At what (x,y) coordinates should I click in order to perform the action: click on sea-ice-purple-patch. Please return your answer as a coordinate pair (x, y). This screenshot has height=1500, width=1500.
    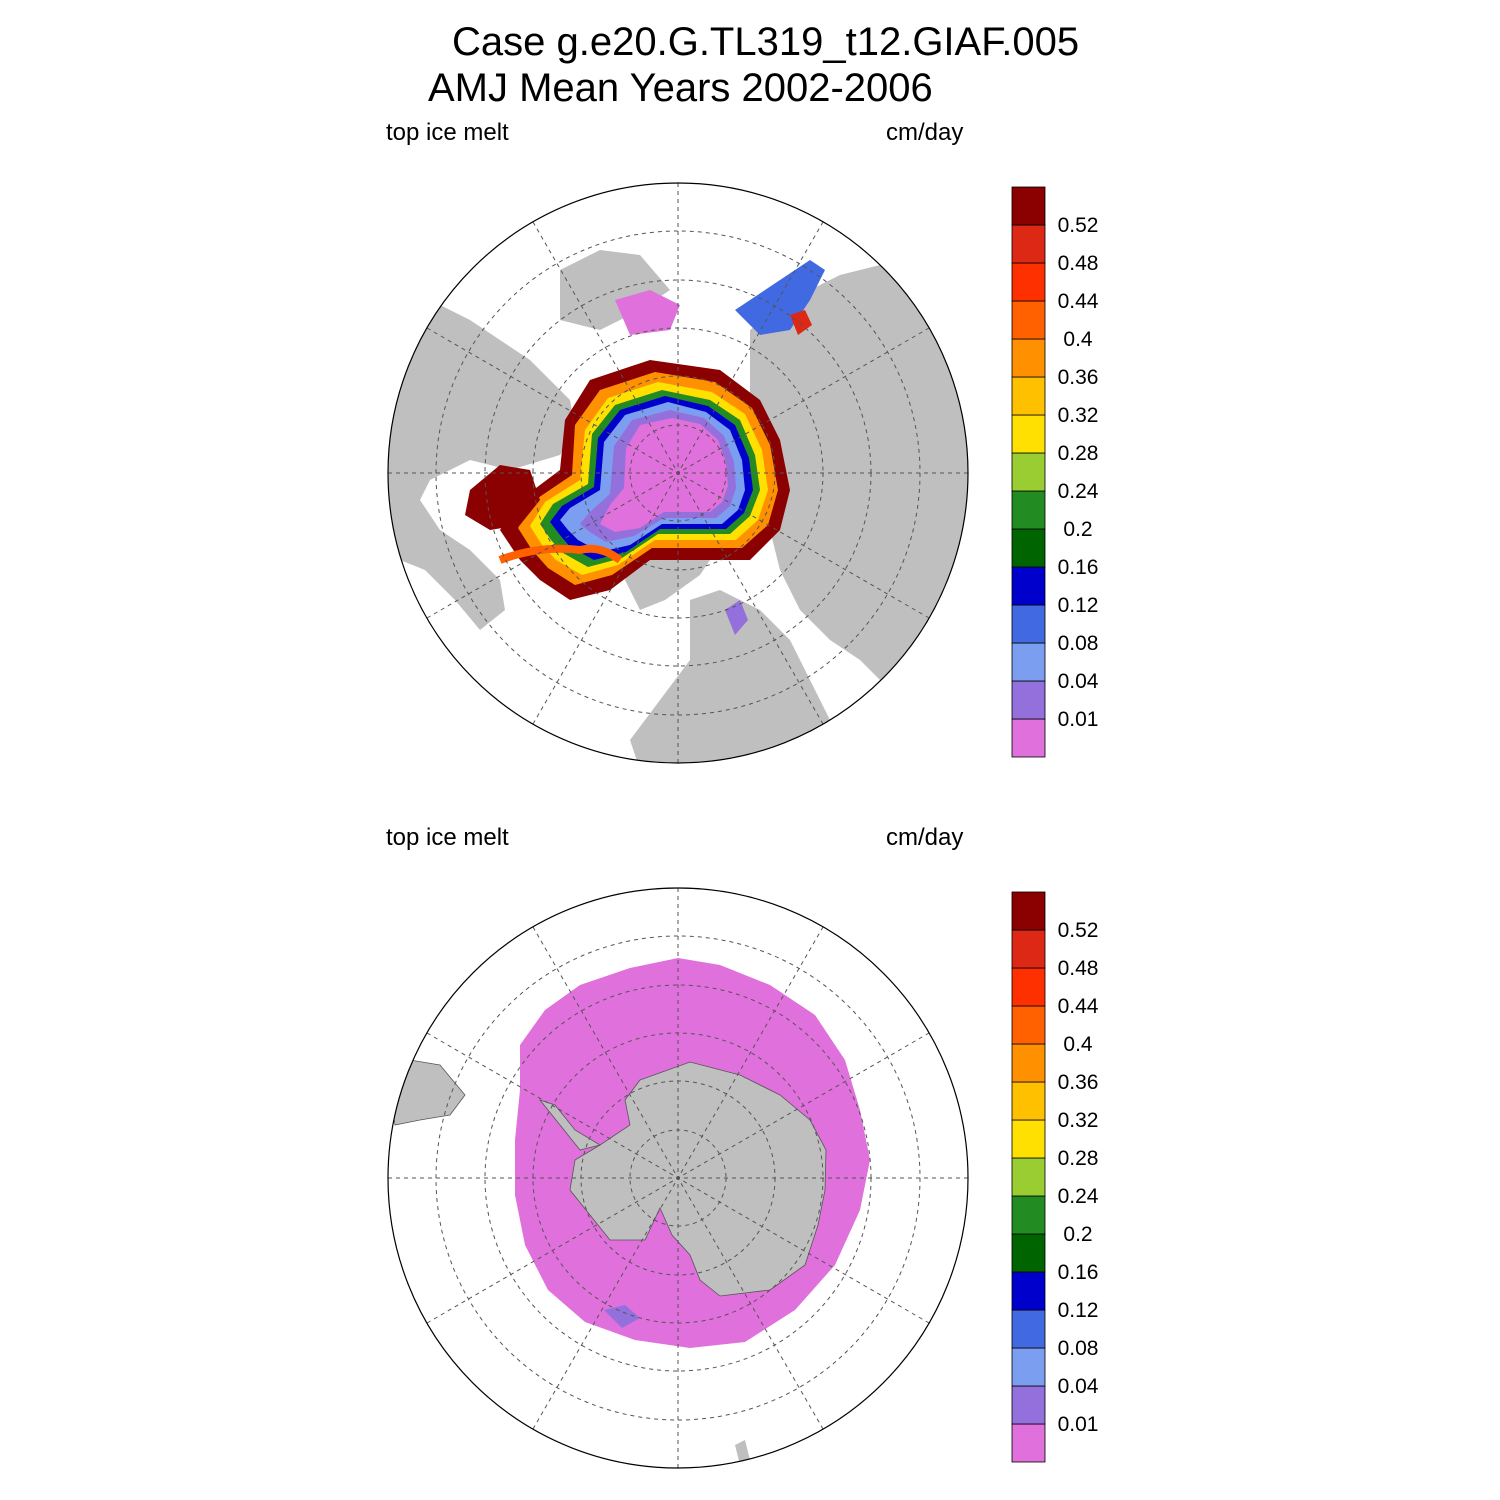
    Looking at the image, I should click on (622, 1316).